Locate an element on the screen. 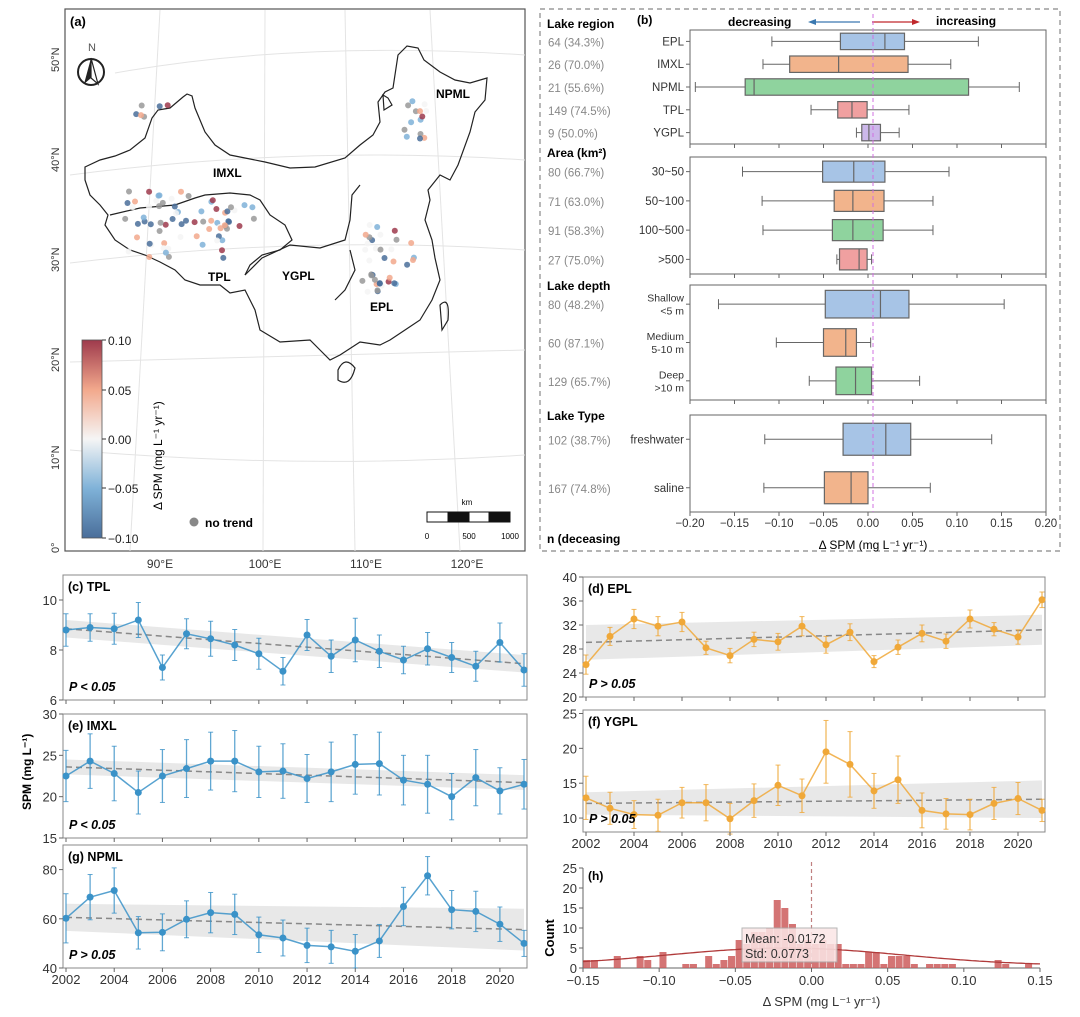 The image size is (1080, 1017). increasing-label: increasing is located at coordinates (966, 21).